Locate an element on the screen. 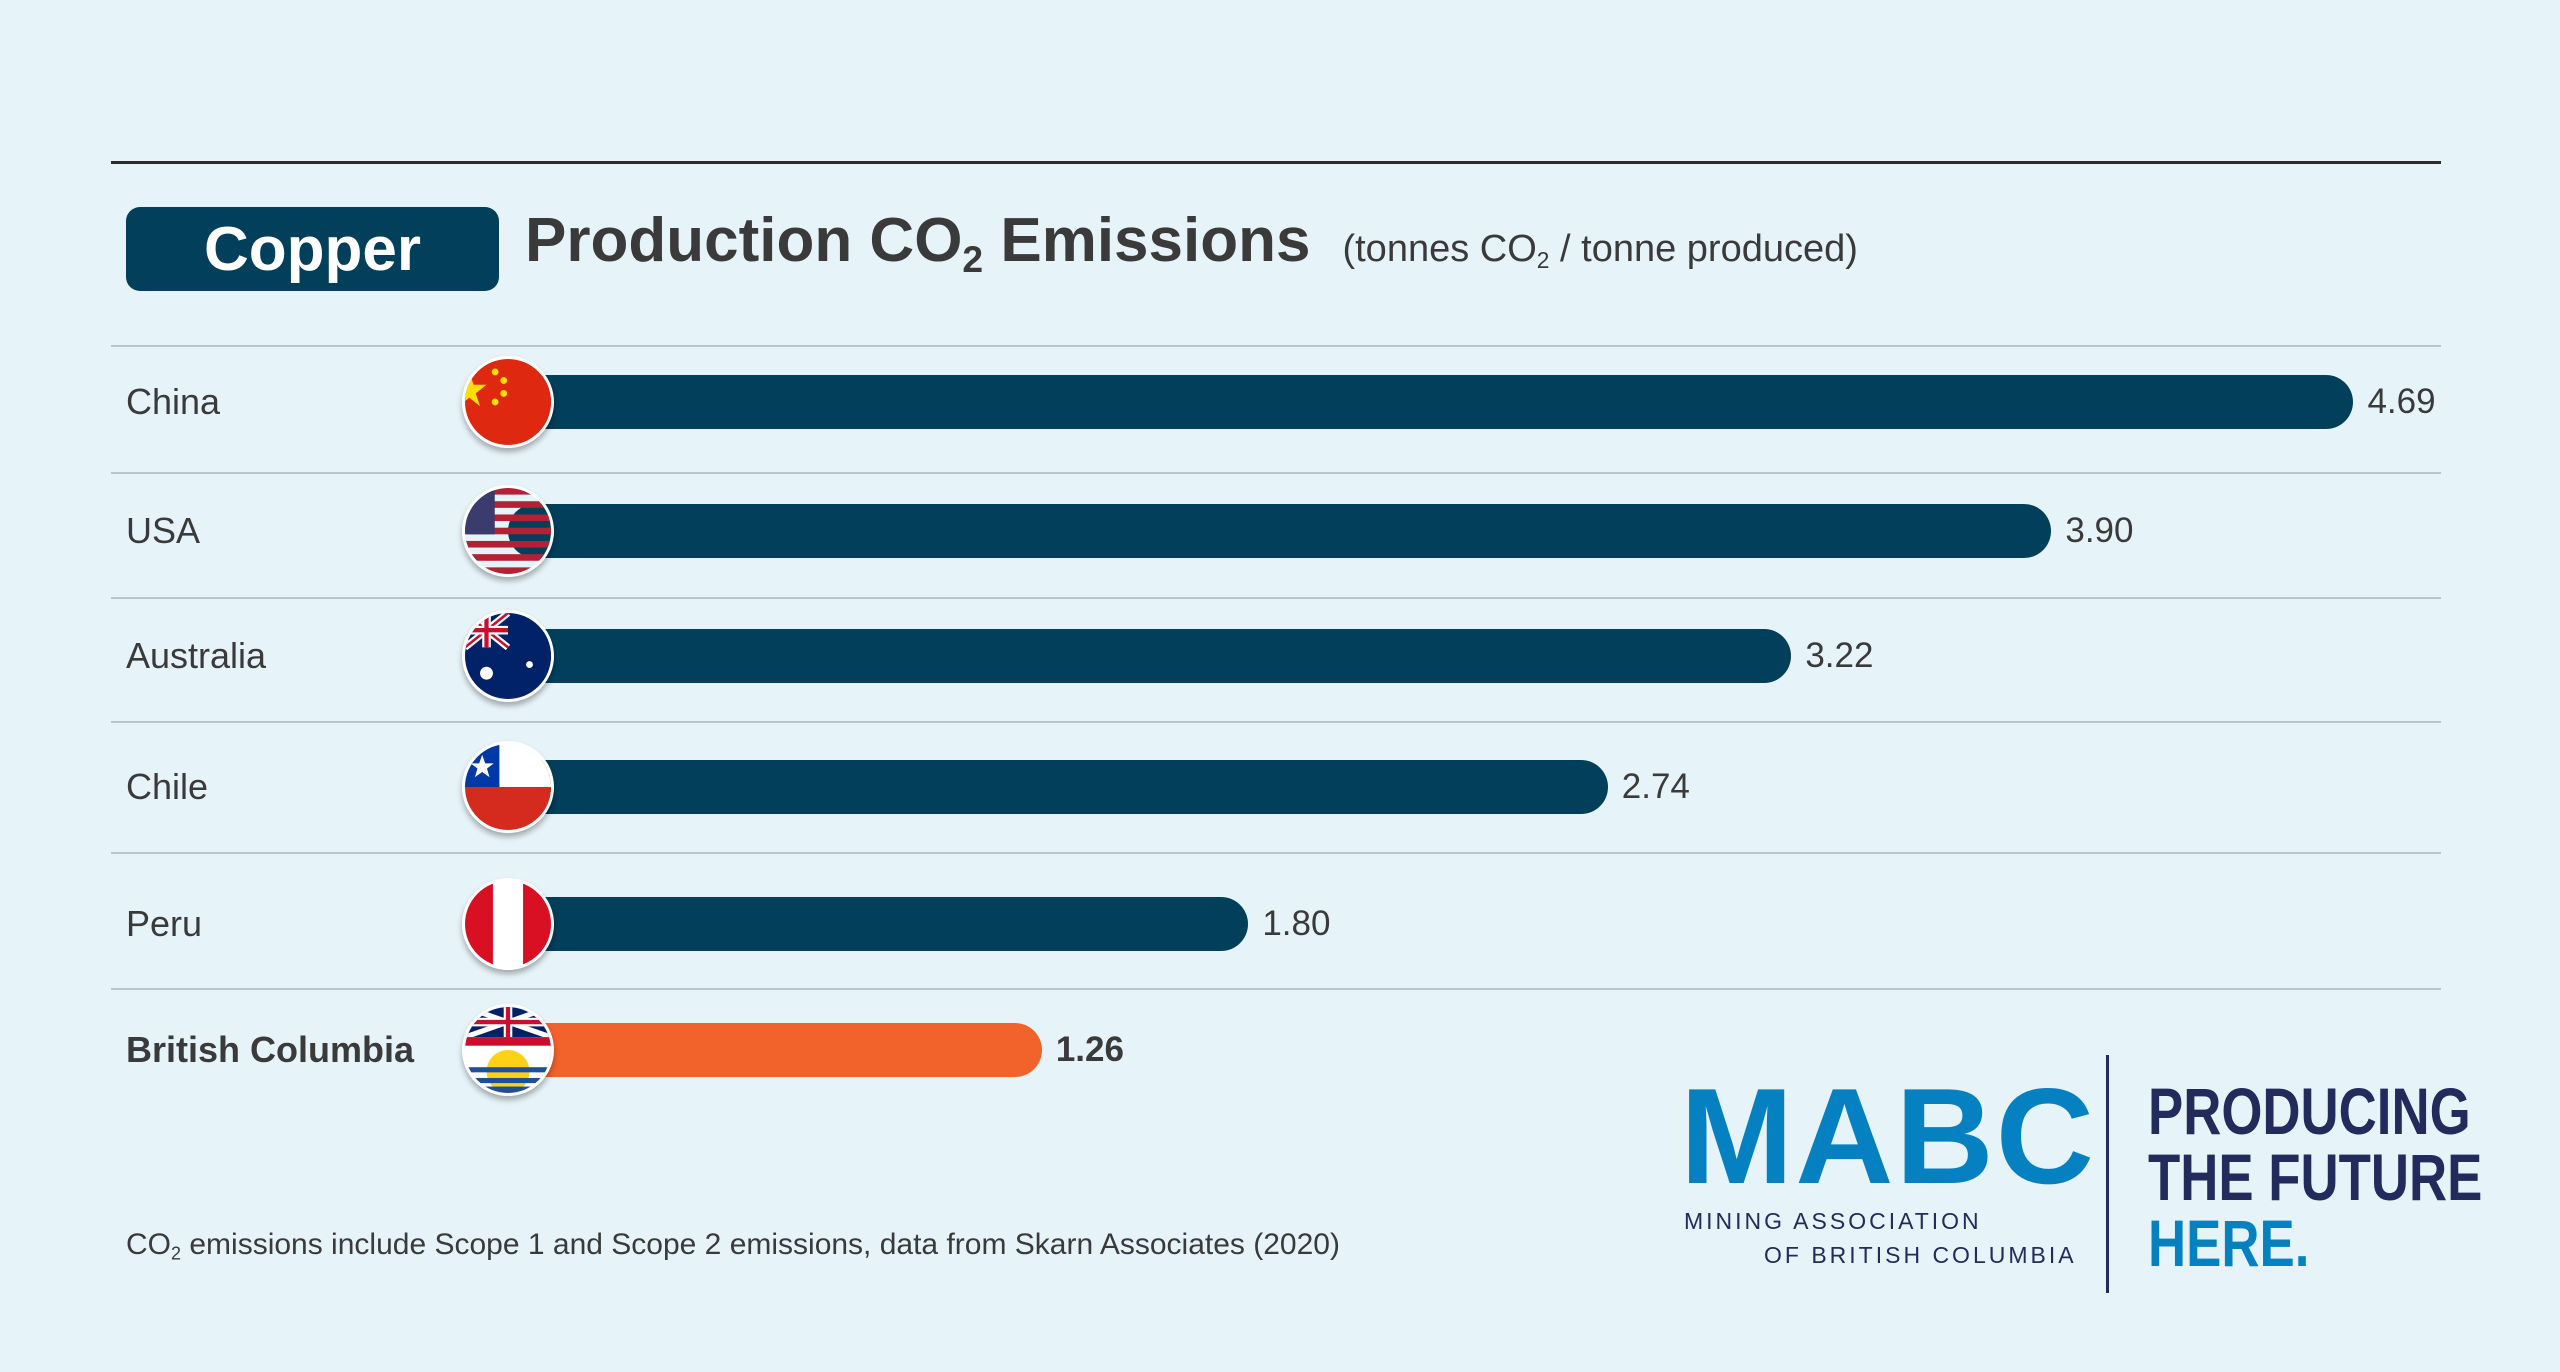  chart-units: (tonnes CO2 / tonne produced) is located at coordinates (1599, 251).